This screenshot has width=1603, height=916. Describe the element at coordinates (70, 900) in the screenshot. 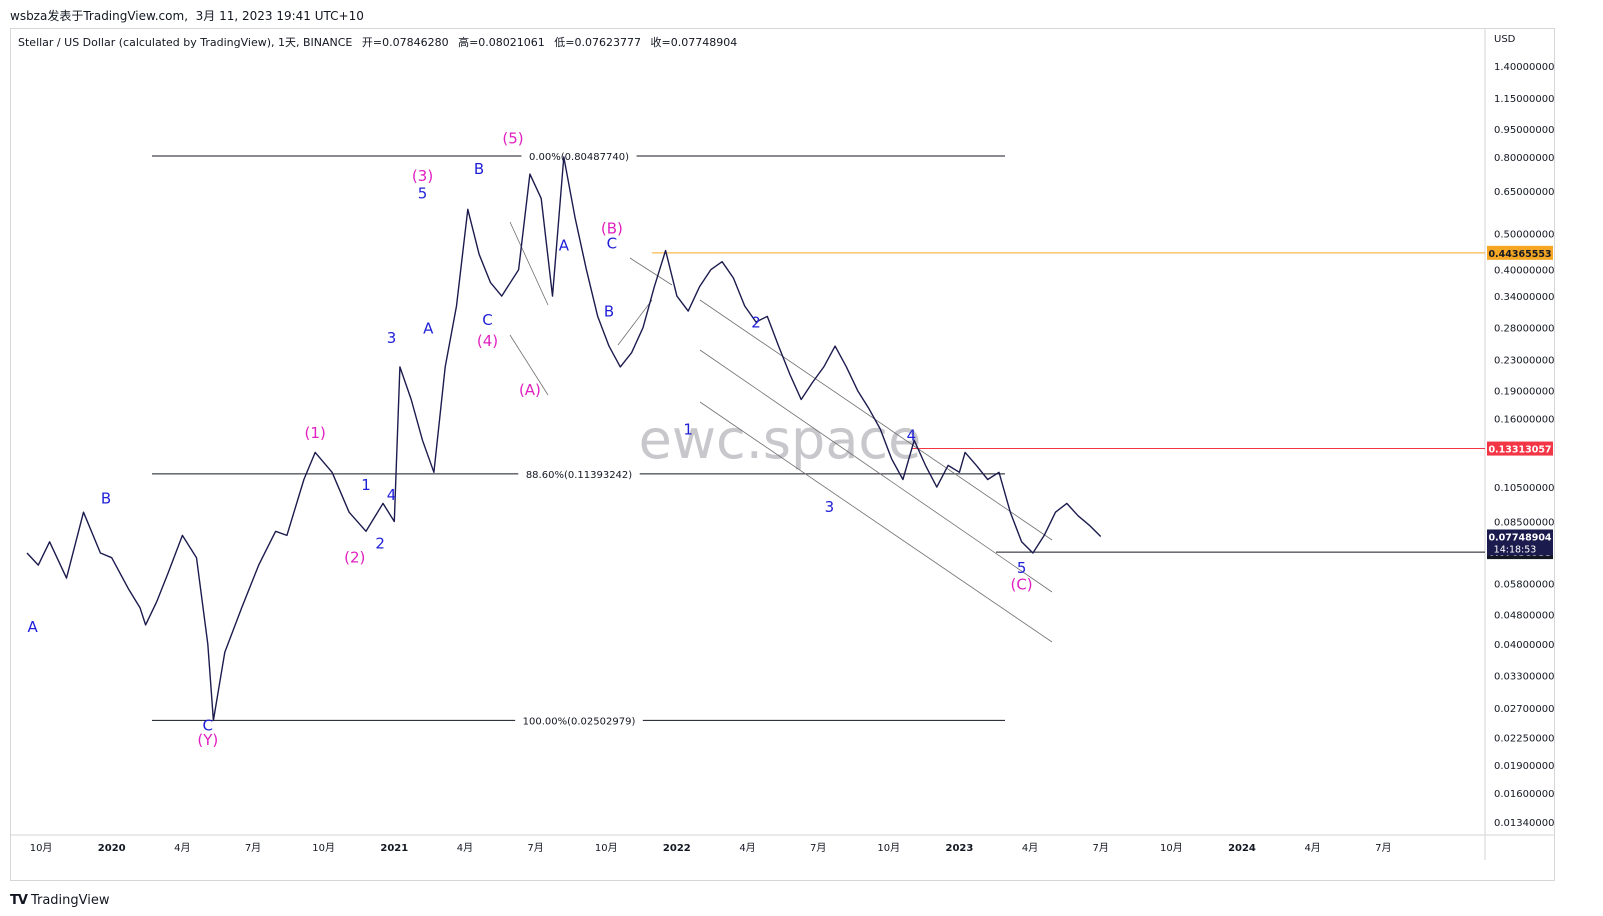

I see `brand-name: TradingView` at that location.